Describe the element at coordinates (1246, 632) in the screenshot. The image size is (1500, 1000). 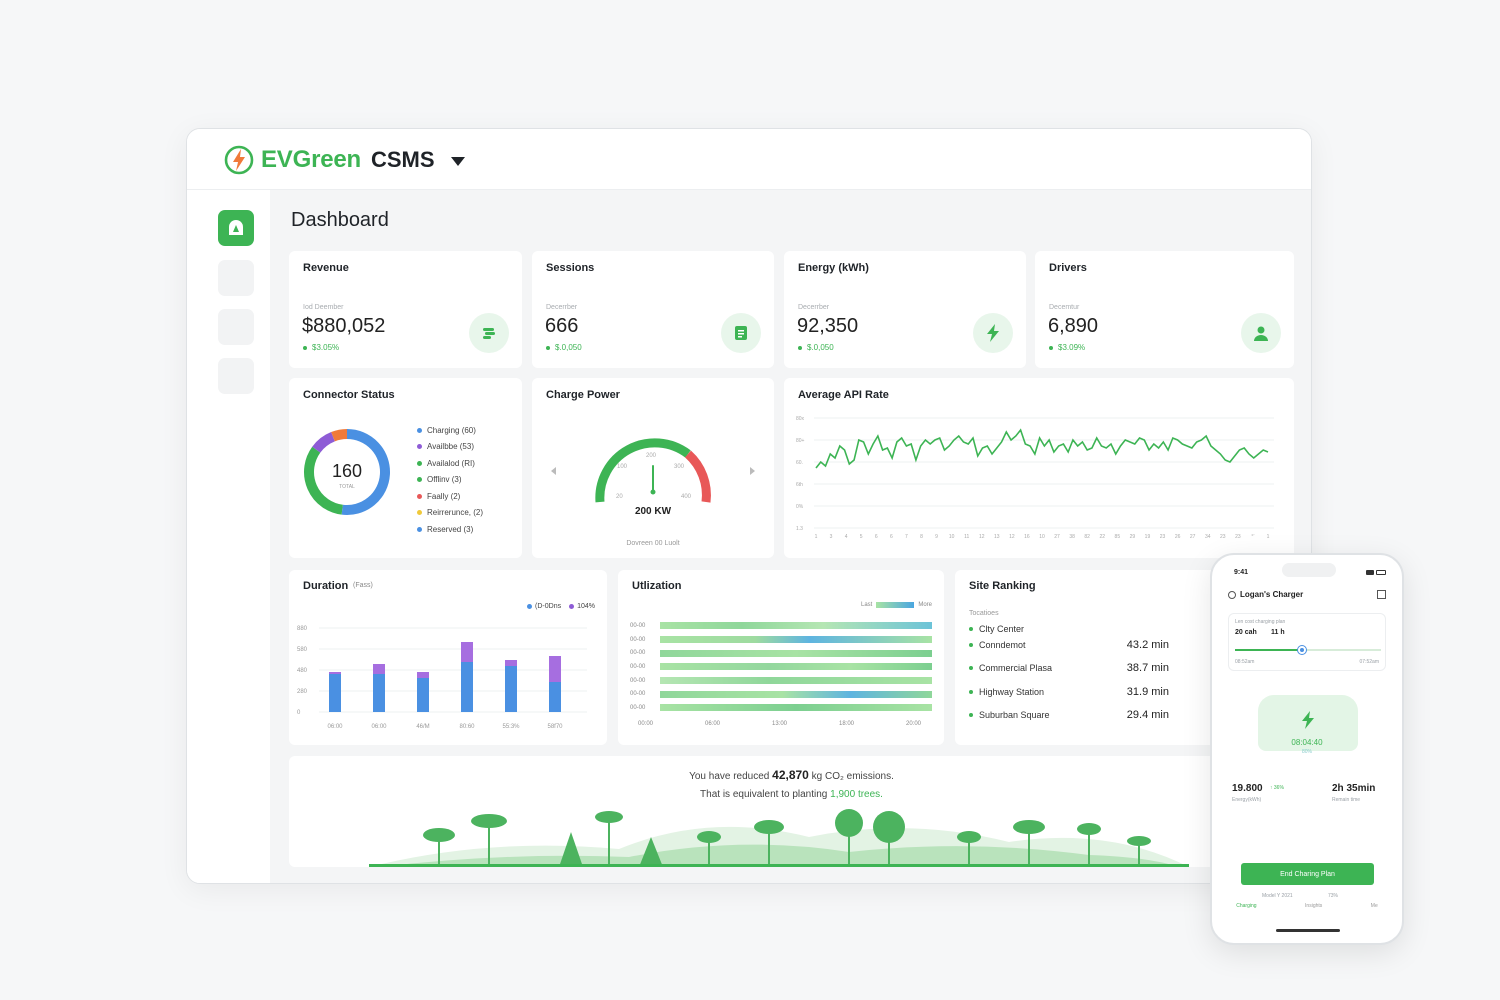
I see `plan-value-a: 20 cah` at that location.